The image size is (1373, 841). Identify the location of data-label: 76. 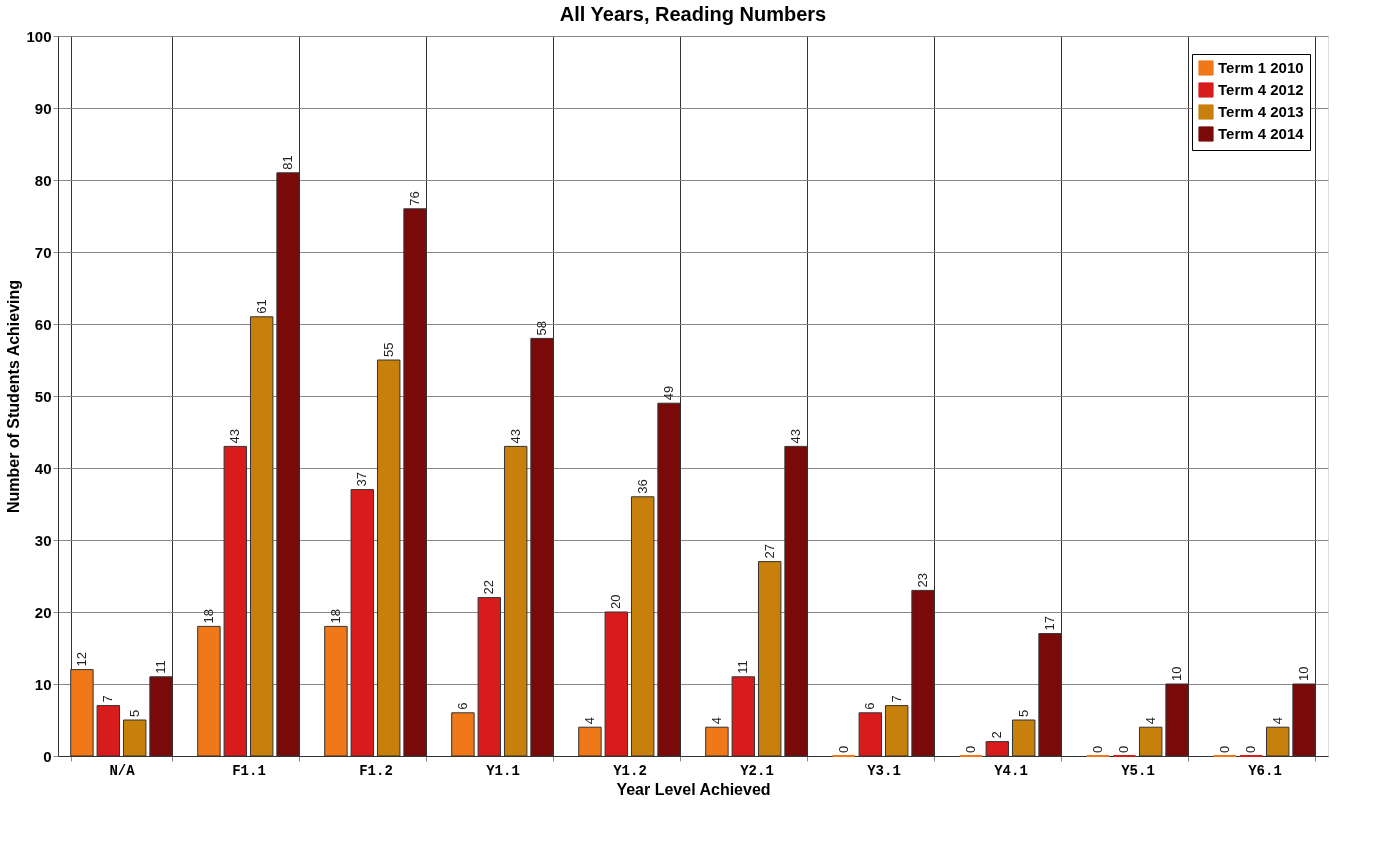
(415, 198).